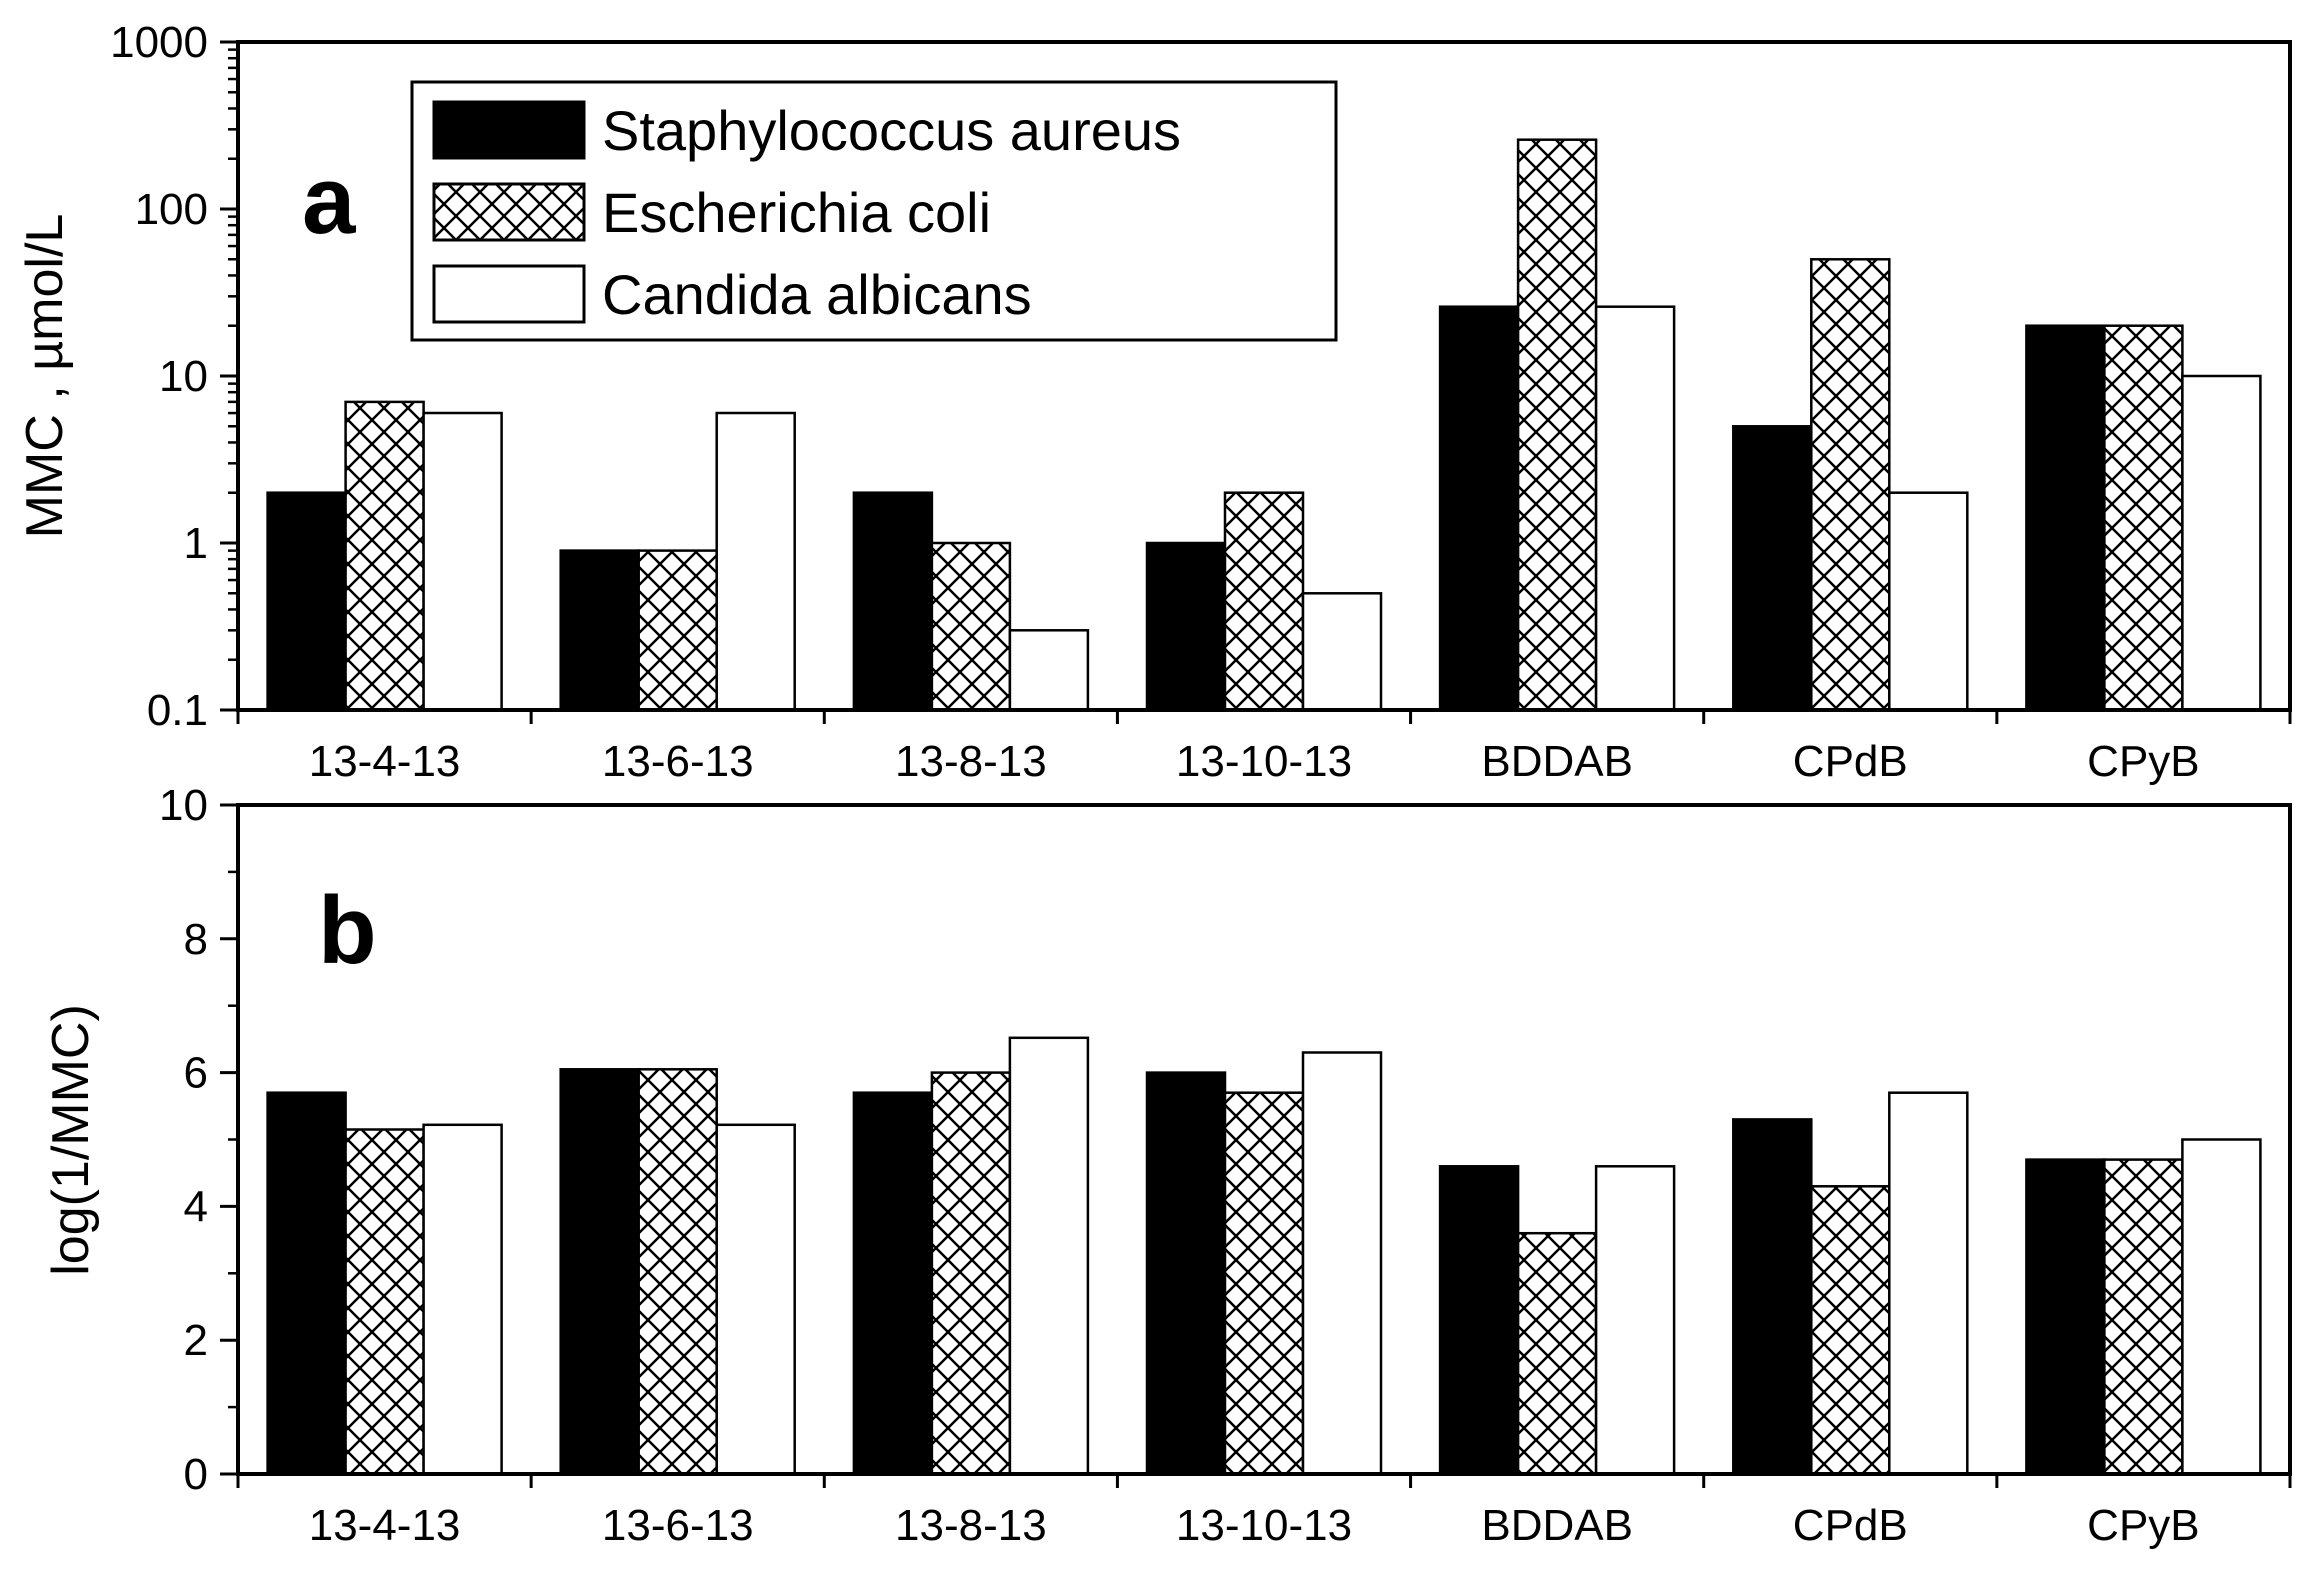  Describe the element at coordinates (198, 1140) in the screenshot. I see `panel-b-y-ticks: 0 2 4 6 8 10` at that location.